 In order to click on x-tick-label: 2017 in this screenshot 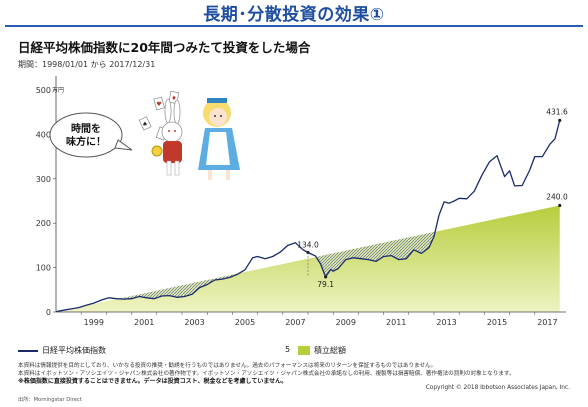, I will do `click(547, 322)`.